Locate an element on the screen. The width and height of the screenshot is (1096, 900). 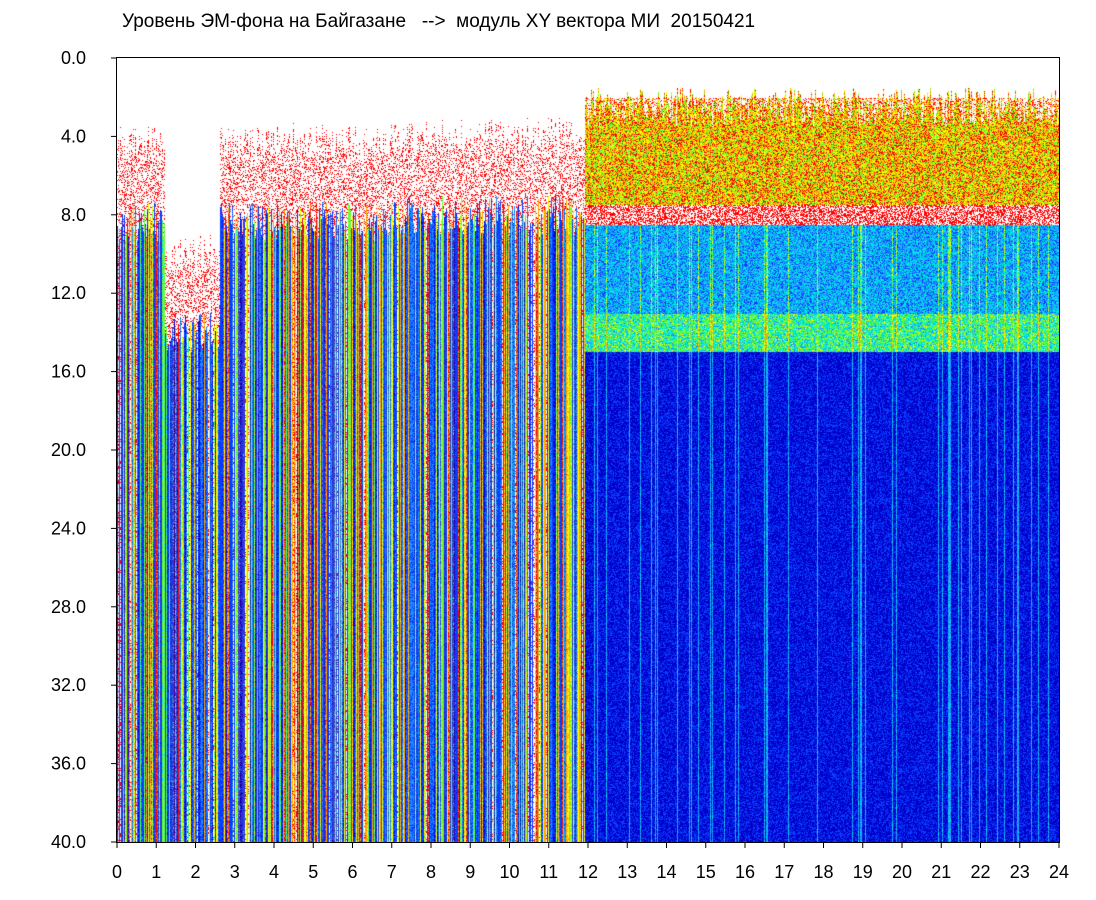
y-tick-label: 20.0 is located at coordinates (68, 450).